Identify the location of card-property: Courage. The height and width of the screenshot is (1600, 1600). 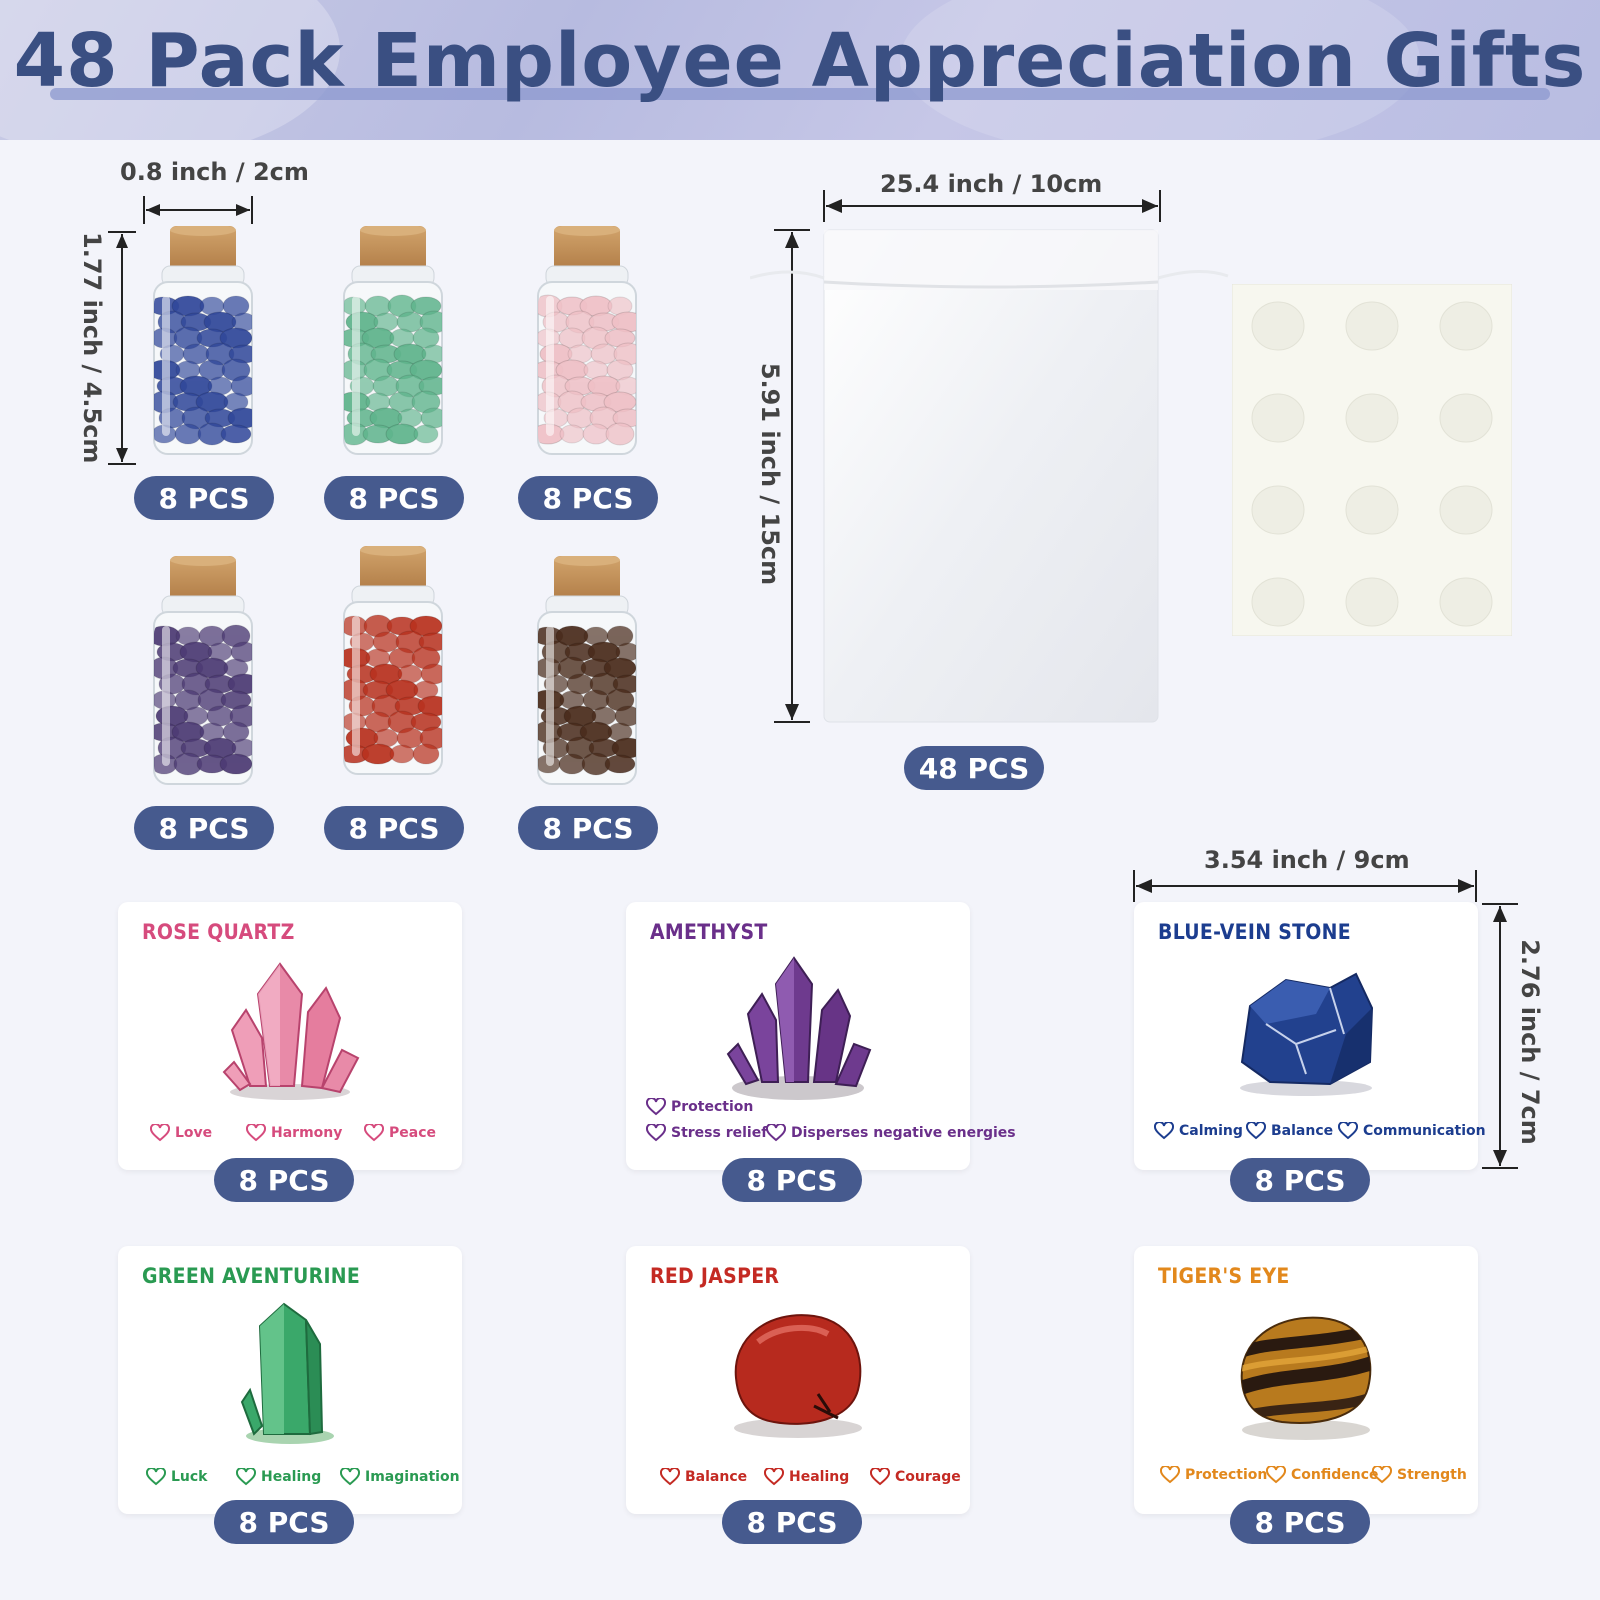
(915, 1477).